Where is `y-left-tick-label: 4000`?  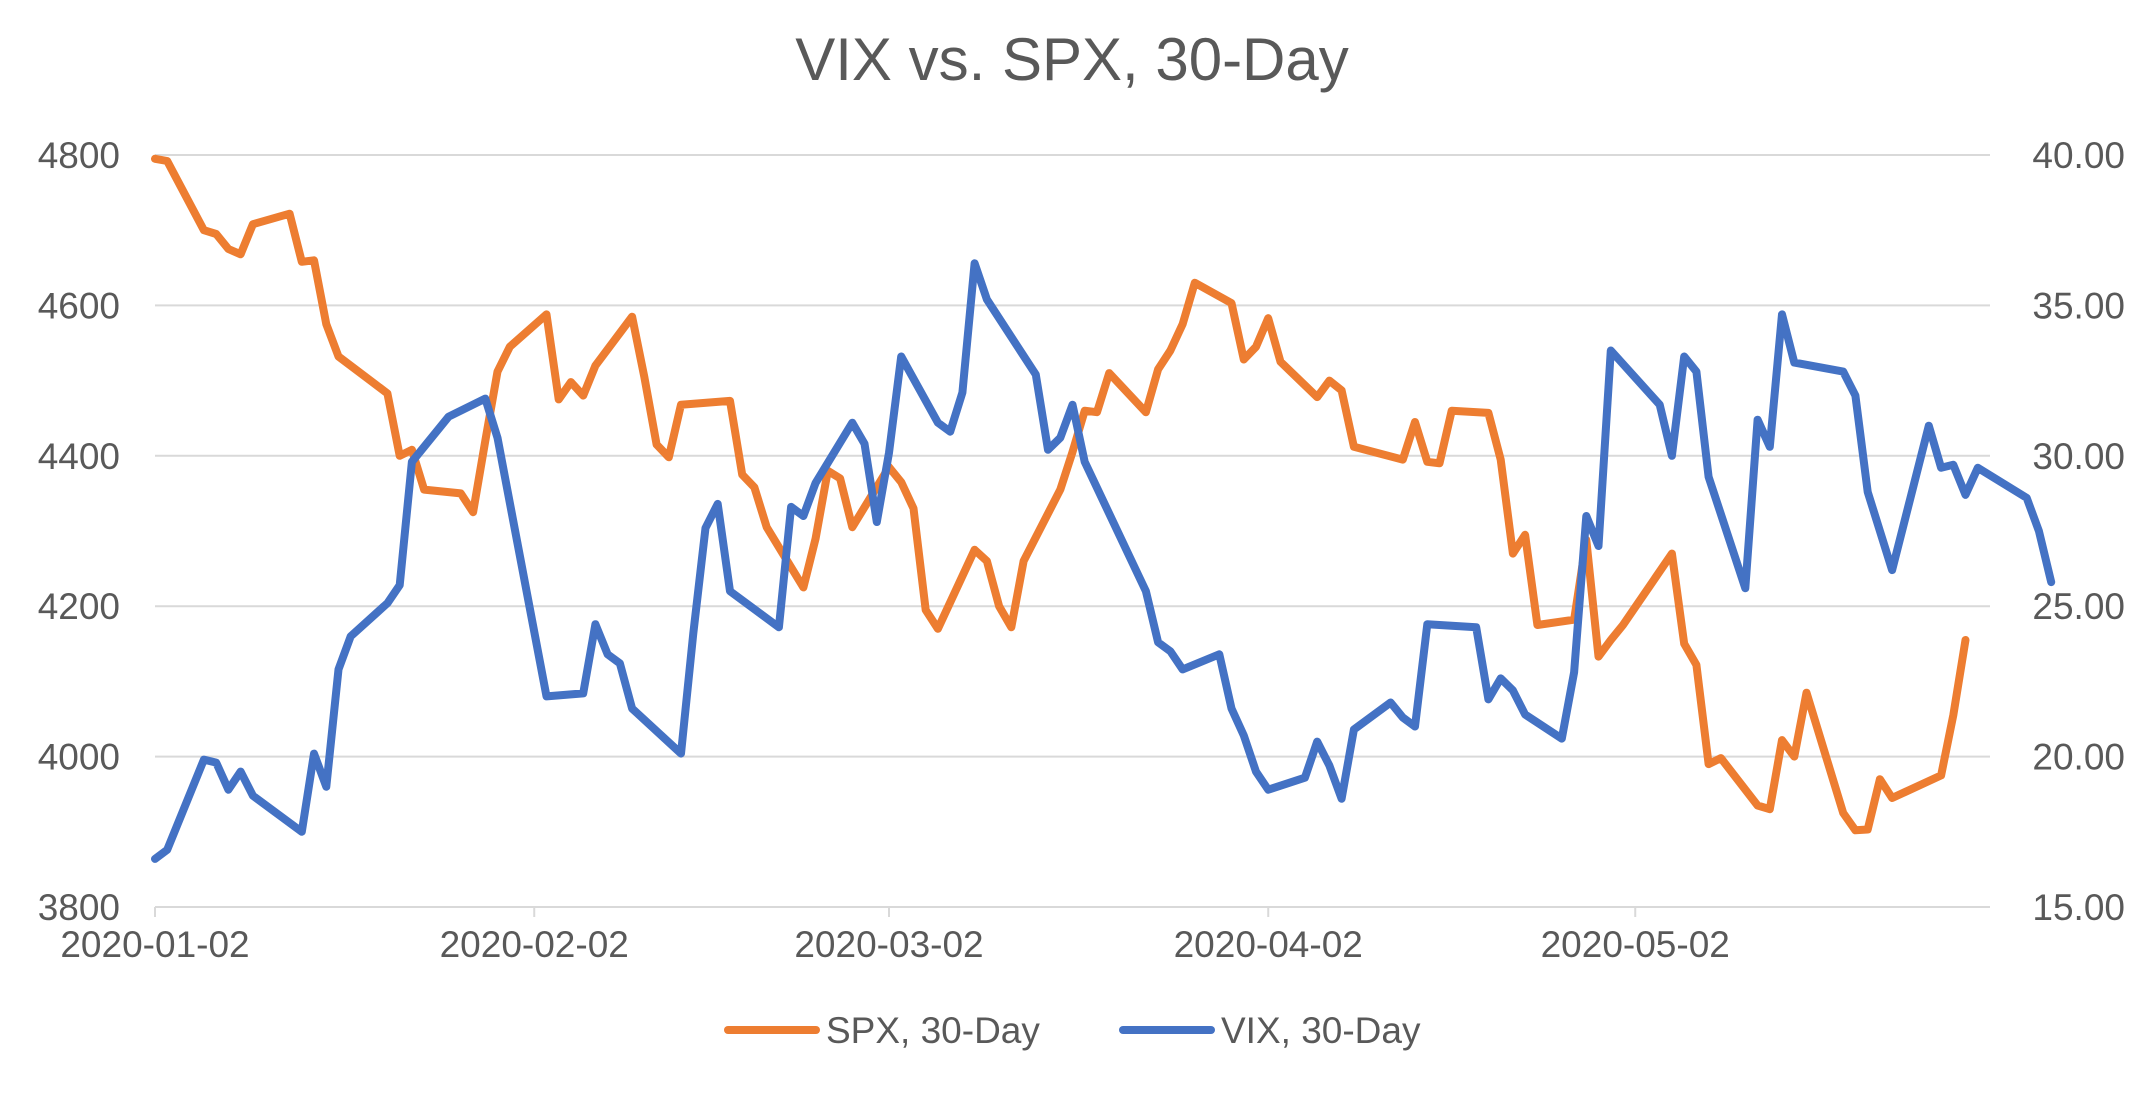
y-left-tick-label: 4000 is located at coordinates (79, 757).